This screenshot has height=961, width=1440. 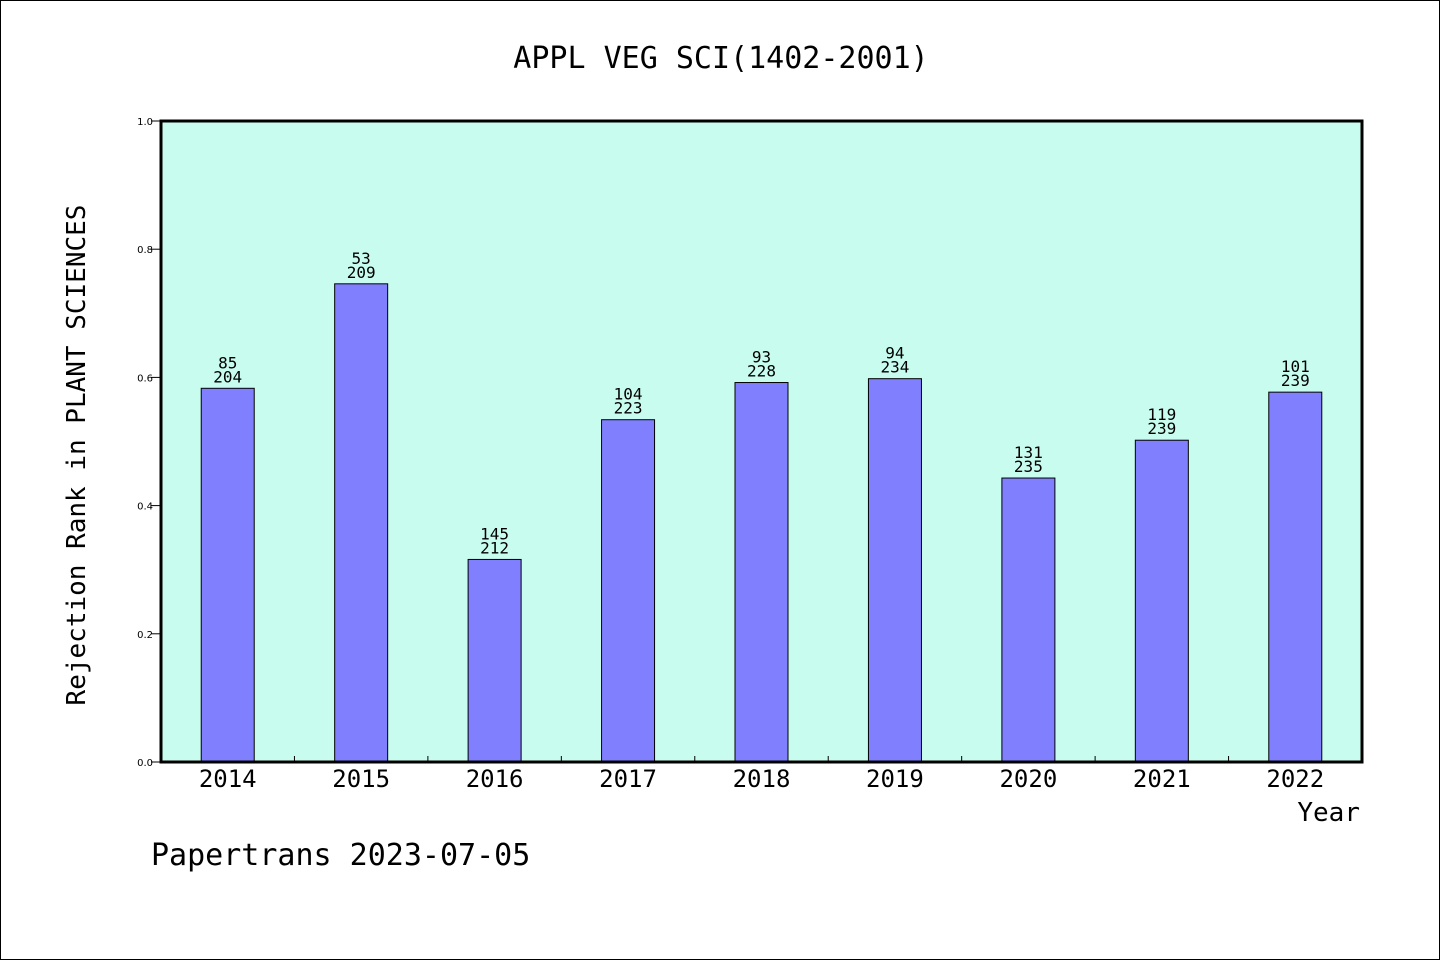 I want to click on bar-label-bottom-2014: 204, so click(x=227, y=376).